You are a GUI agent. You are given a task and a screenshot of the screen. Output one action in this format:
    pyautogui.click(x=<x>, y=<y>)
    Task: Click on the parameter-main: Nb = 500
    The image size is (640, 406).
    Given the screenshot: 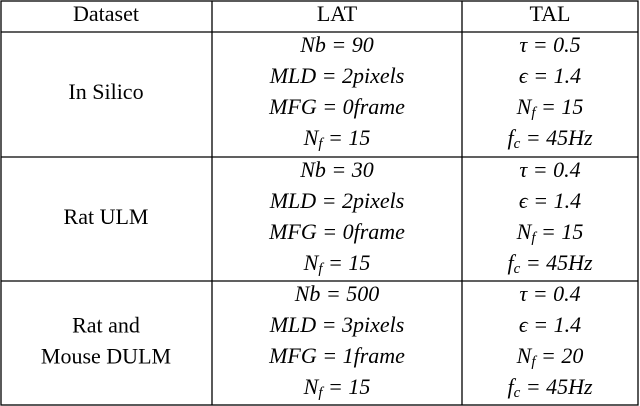 What is the action you would take?
    pyautogui.click(x=337, y=293)
    